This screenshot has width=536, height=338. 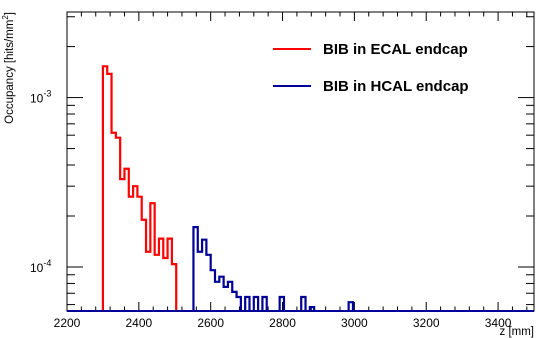 I want to click on legend-label-ecal: BIB in ECAL endcap, so click(x=395, y=49).